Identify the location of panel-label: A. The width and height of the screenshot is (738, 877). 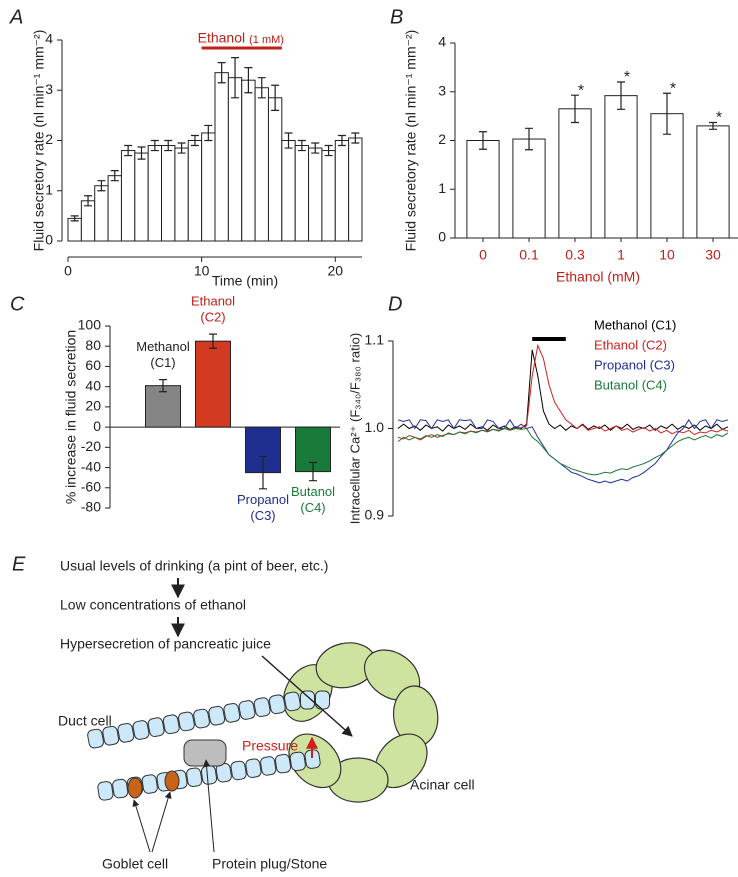
(16, 17).